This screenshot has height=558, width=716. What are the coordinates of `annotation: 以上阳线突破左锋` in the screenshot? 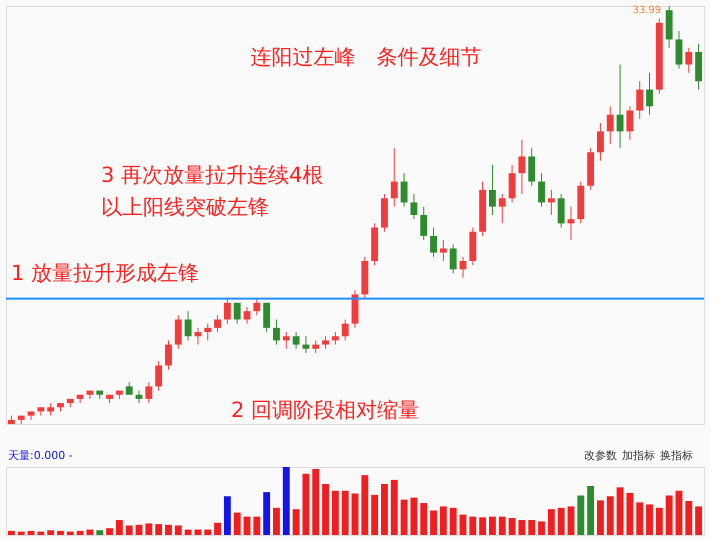 It's located at (185, 207).